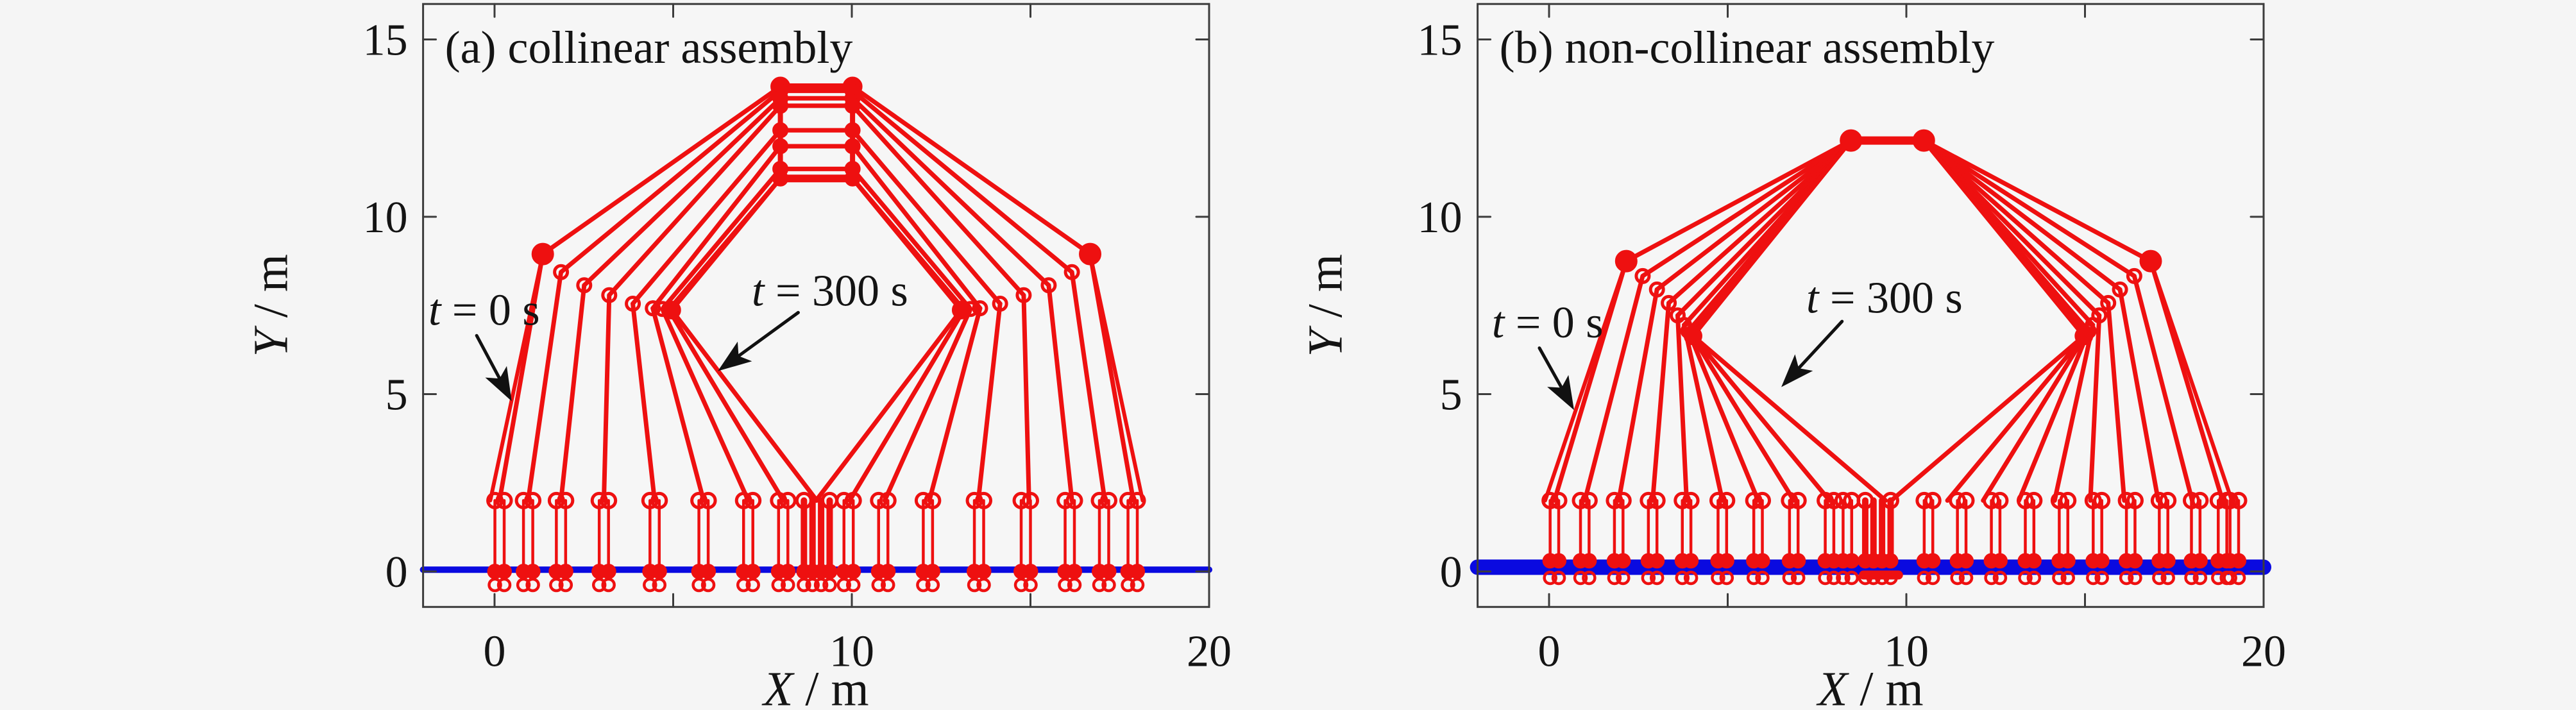  I want to click on rail-joint, so click(852, 106).